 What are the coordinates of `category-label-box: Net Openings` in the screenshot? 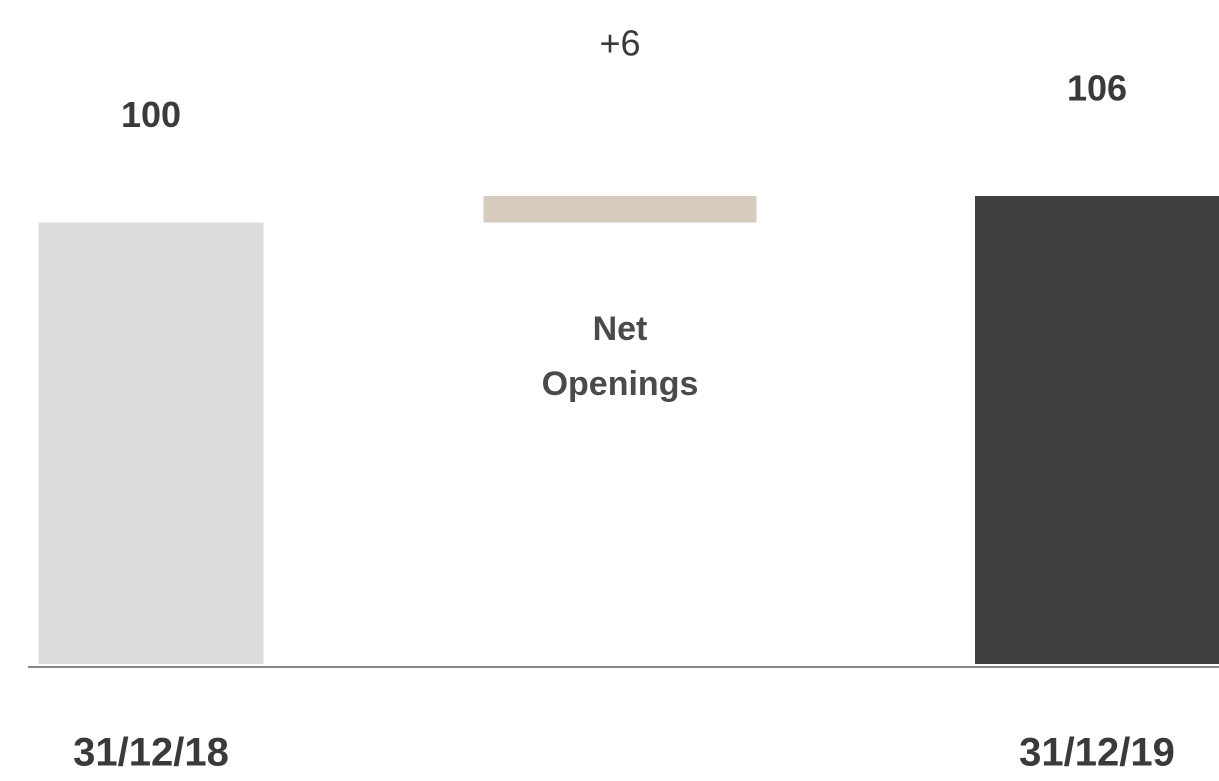 It's located at (620, 356).